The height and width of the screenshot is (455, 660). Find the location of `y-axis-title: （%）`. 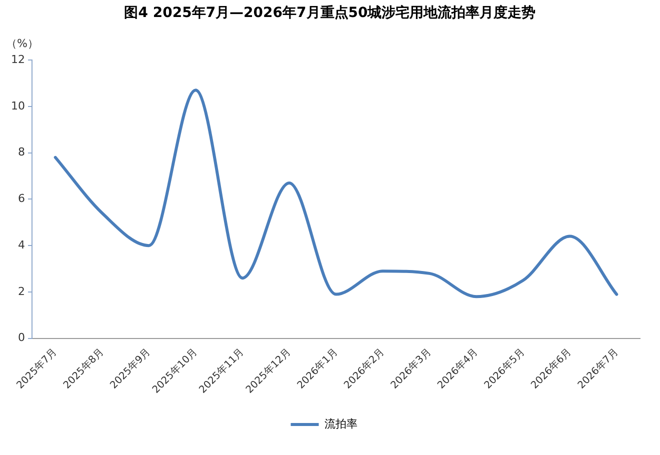

y-axis-title: （%） is located at coordinates (22, 43).